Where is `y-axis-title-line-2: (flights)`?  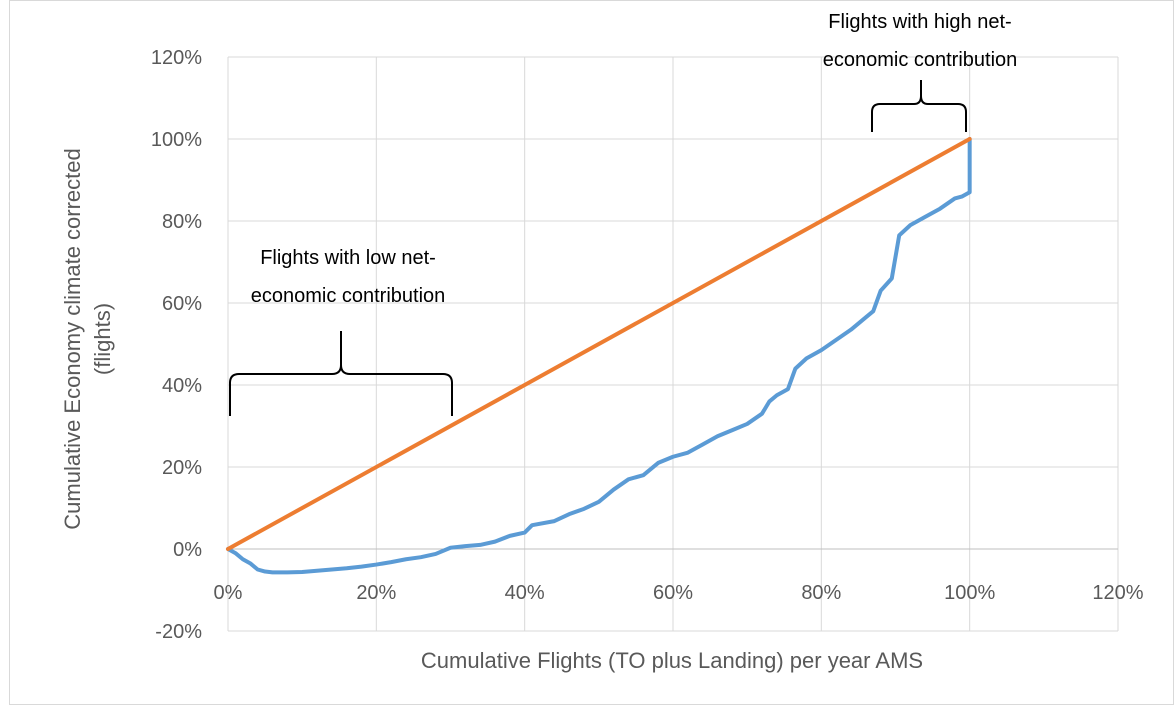 y-axis-title-line-2: (flights) is located at coordinates (102, 339).